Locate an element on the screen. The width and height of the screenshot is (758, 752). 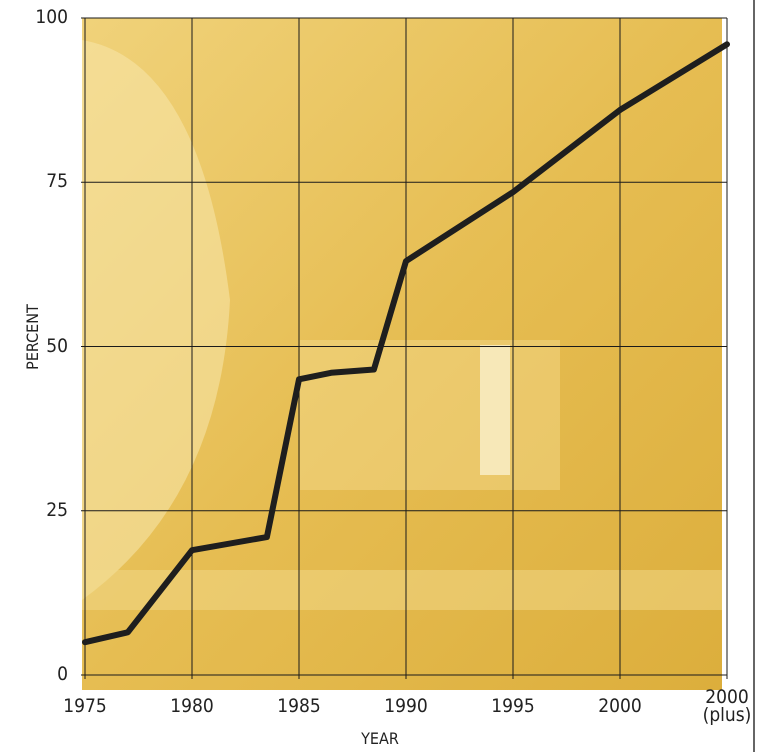
x-tick-label: 1985 is located at coordinates (299, 706).